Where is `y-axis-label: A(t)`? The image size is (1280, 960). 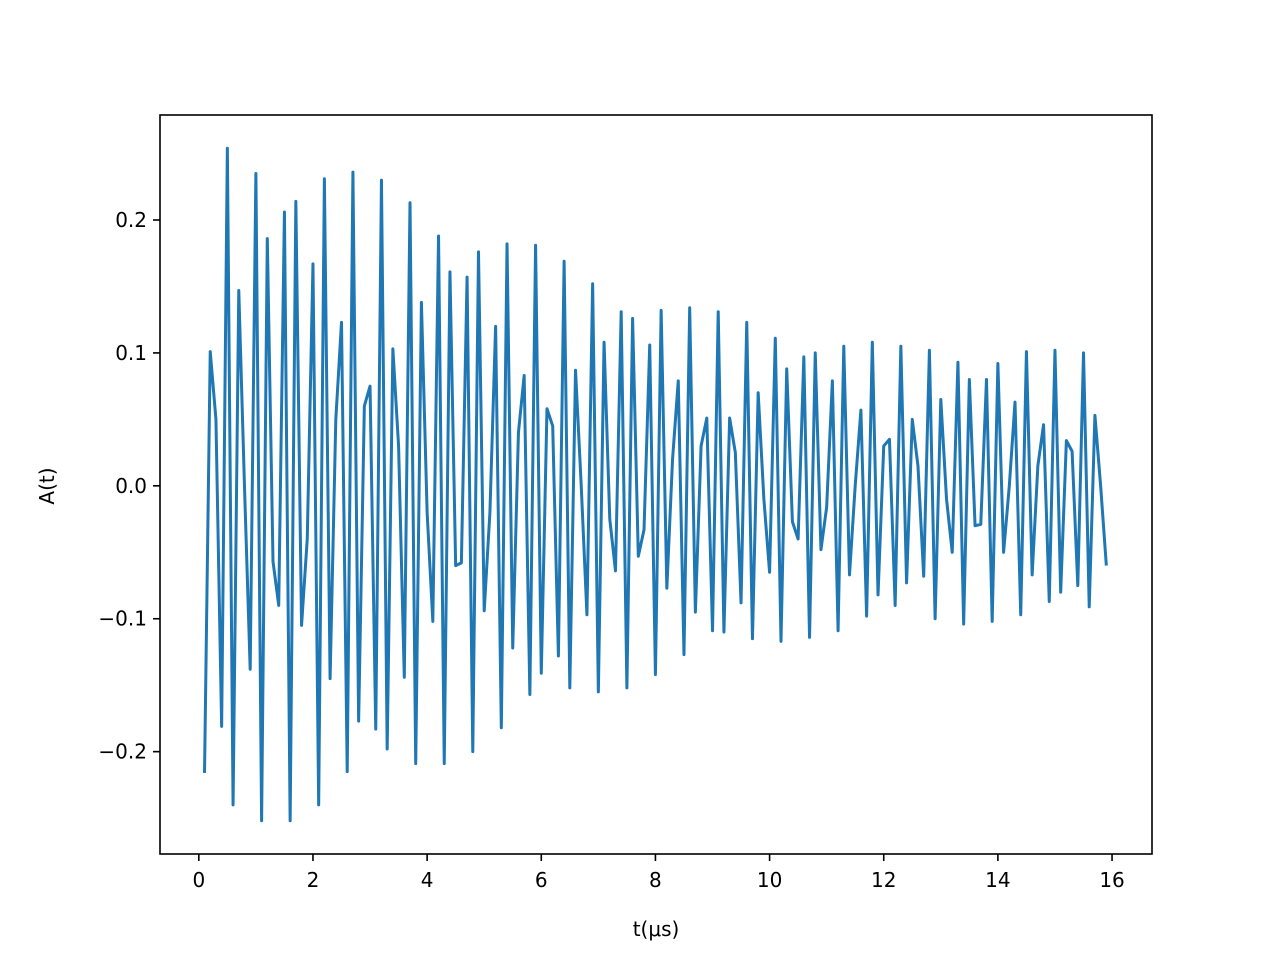 y-axis-label: A(t) is located at coordinates (47, 485).